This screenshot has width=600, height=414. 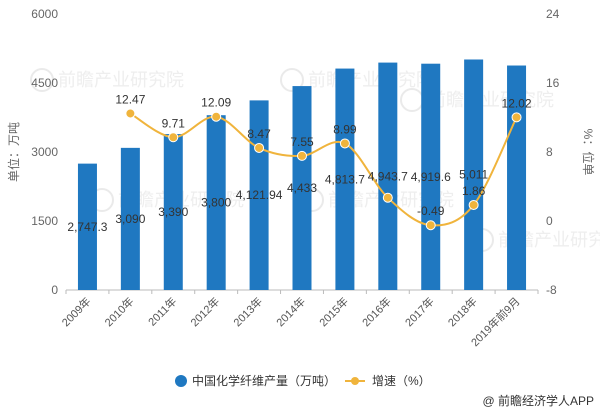 I want to click on bar-data-label: 4,433, so click(x=302, y=188).